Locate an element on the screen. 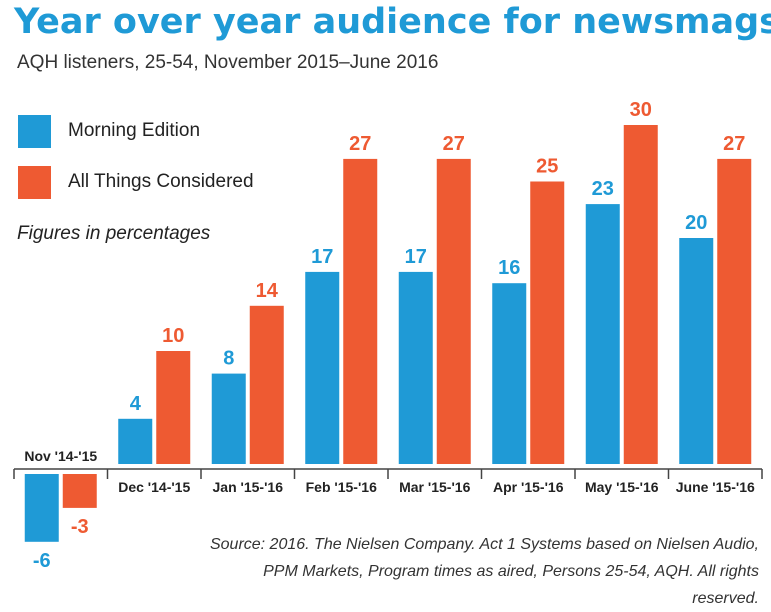  data-label-all-things-considered-june-15-16: 27 is located at coordinates (734, 144).